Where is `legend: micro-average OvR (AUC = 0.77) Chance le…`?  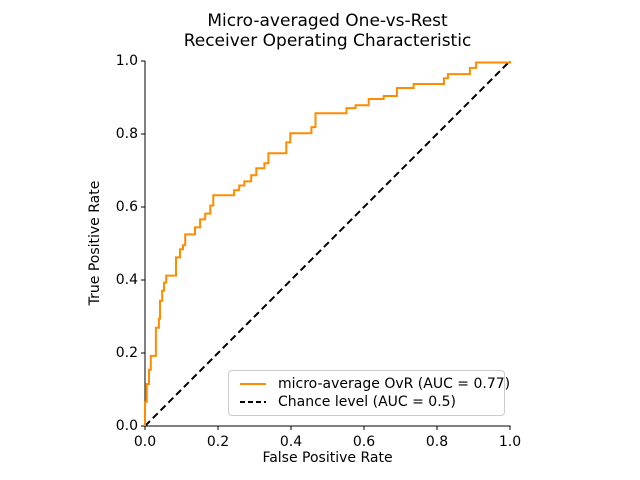
legend: micro-average OvR (AUC = 0.77) Chance le… is located at coordinates (369, 393).